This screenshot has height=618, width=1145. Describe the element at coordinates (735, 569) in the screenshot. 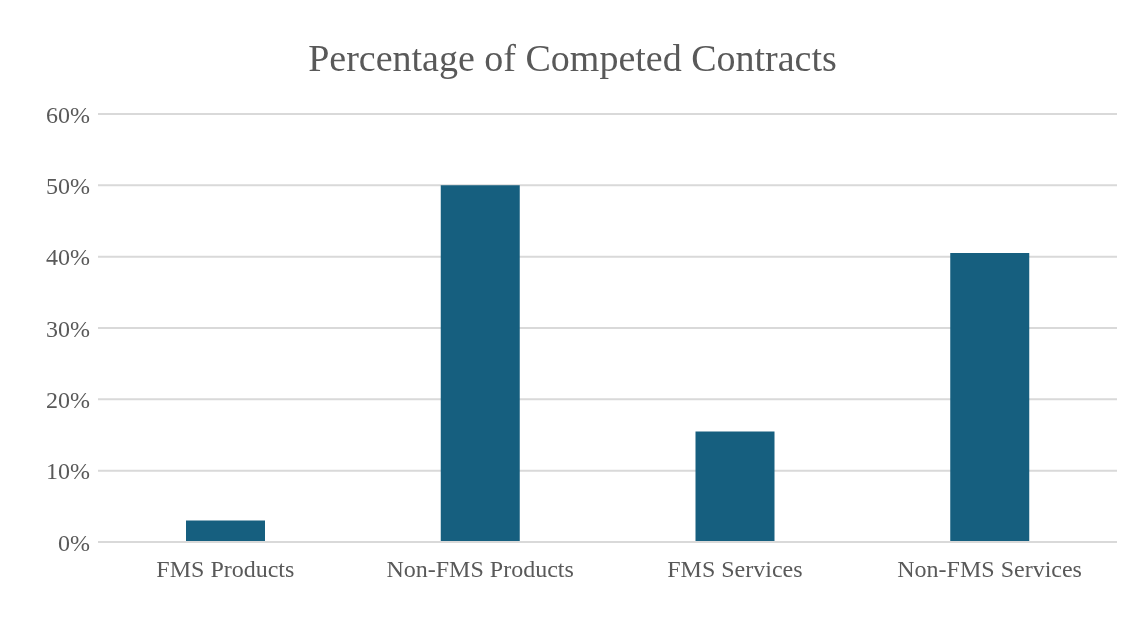

I see `x-tick-label: FMS Services` at that location.